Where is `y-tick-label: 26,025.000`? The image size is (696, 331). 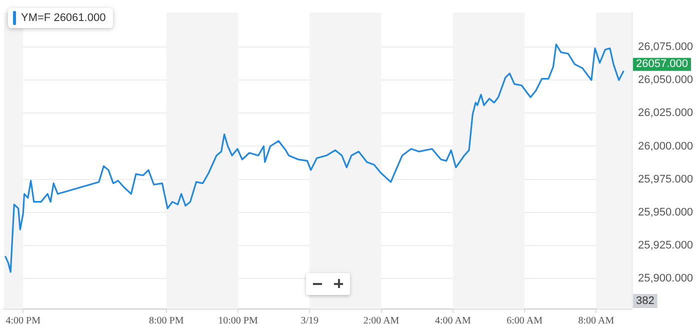 y-tick-label: 26,025.000 is located at coordinates (666, 113).